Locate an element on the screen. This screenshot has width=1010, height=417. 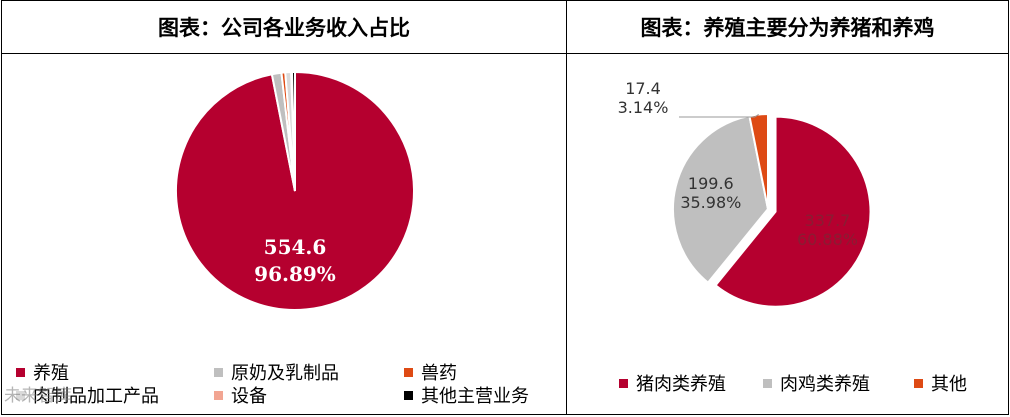
legend-label: 肉鸡类养殖 is located at coordinates (825, 384).